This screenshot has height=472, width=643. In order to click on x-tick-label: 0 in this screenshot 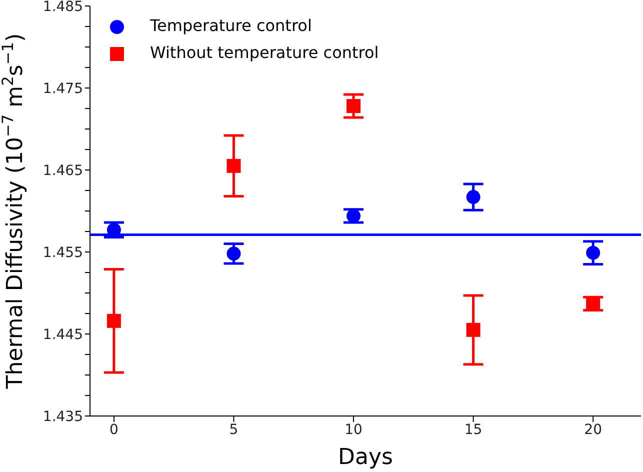, I will do `click(113, 430)`.